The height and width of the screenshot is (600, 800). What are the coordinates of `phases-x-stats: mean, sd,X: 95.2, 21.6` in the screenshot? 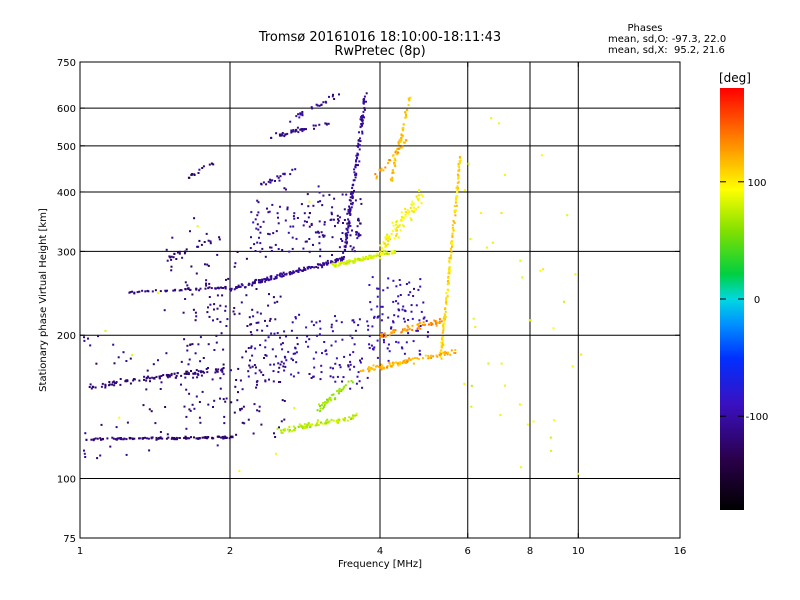 It's located at (666, 50).